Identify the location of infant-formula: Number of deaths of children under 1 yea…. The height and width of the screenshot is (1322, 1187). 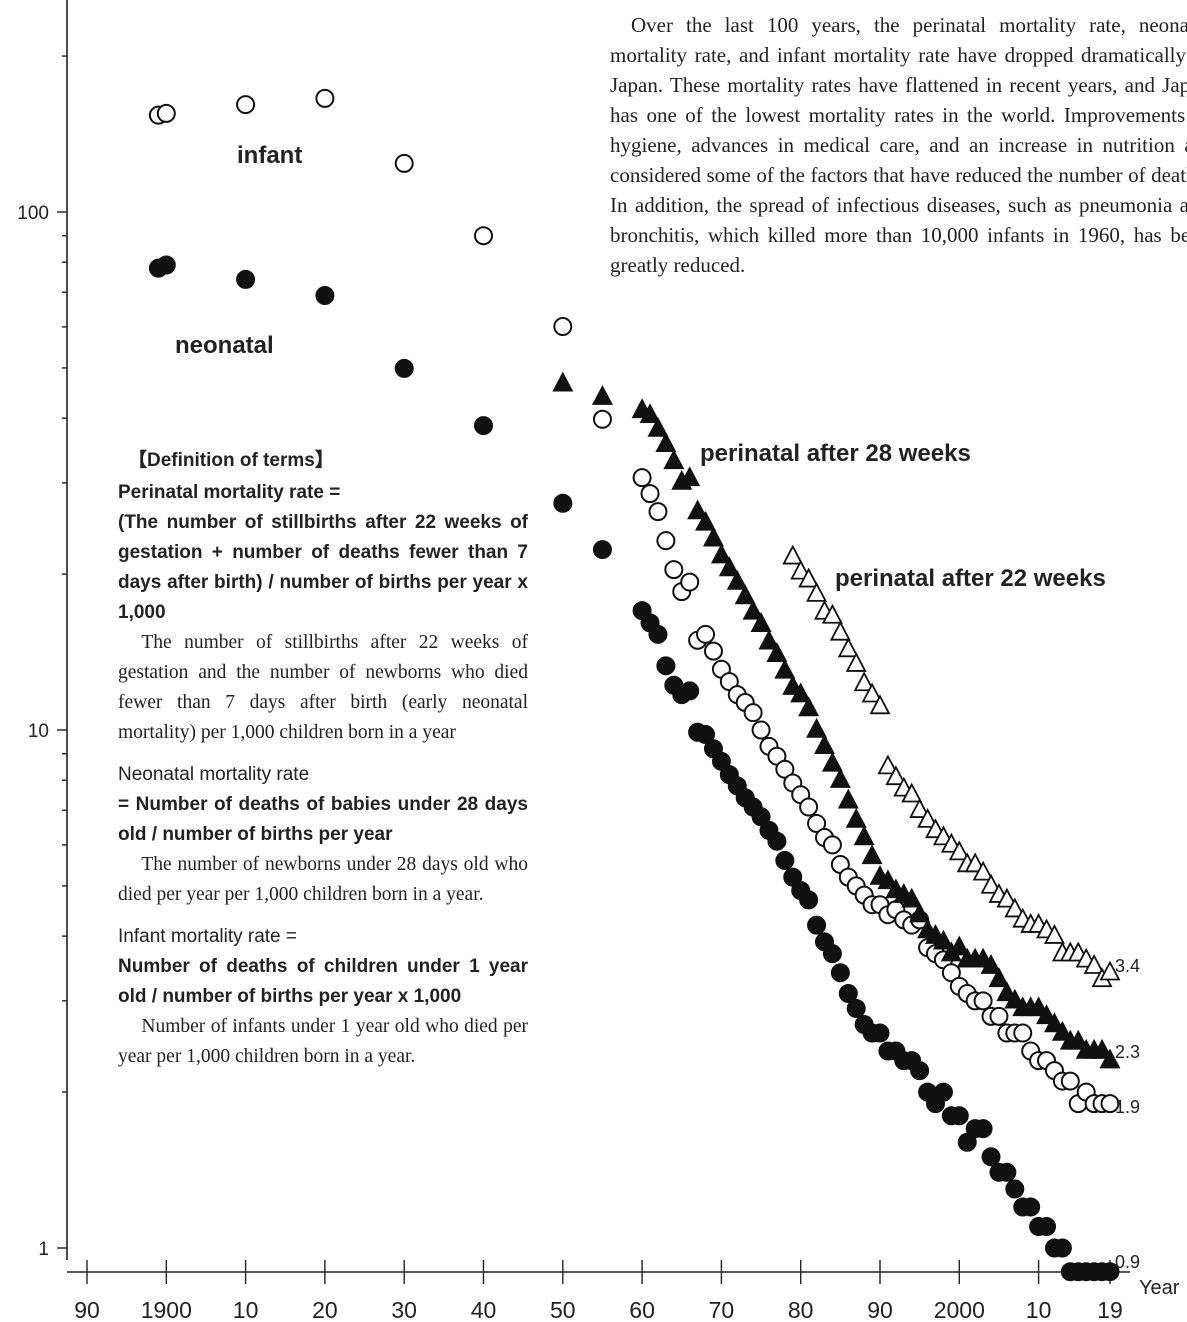
(323, 981).